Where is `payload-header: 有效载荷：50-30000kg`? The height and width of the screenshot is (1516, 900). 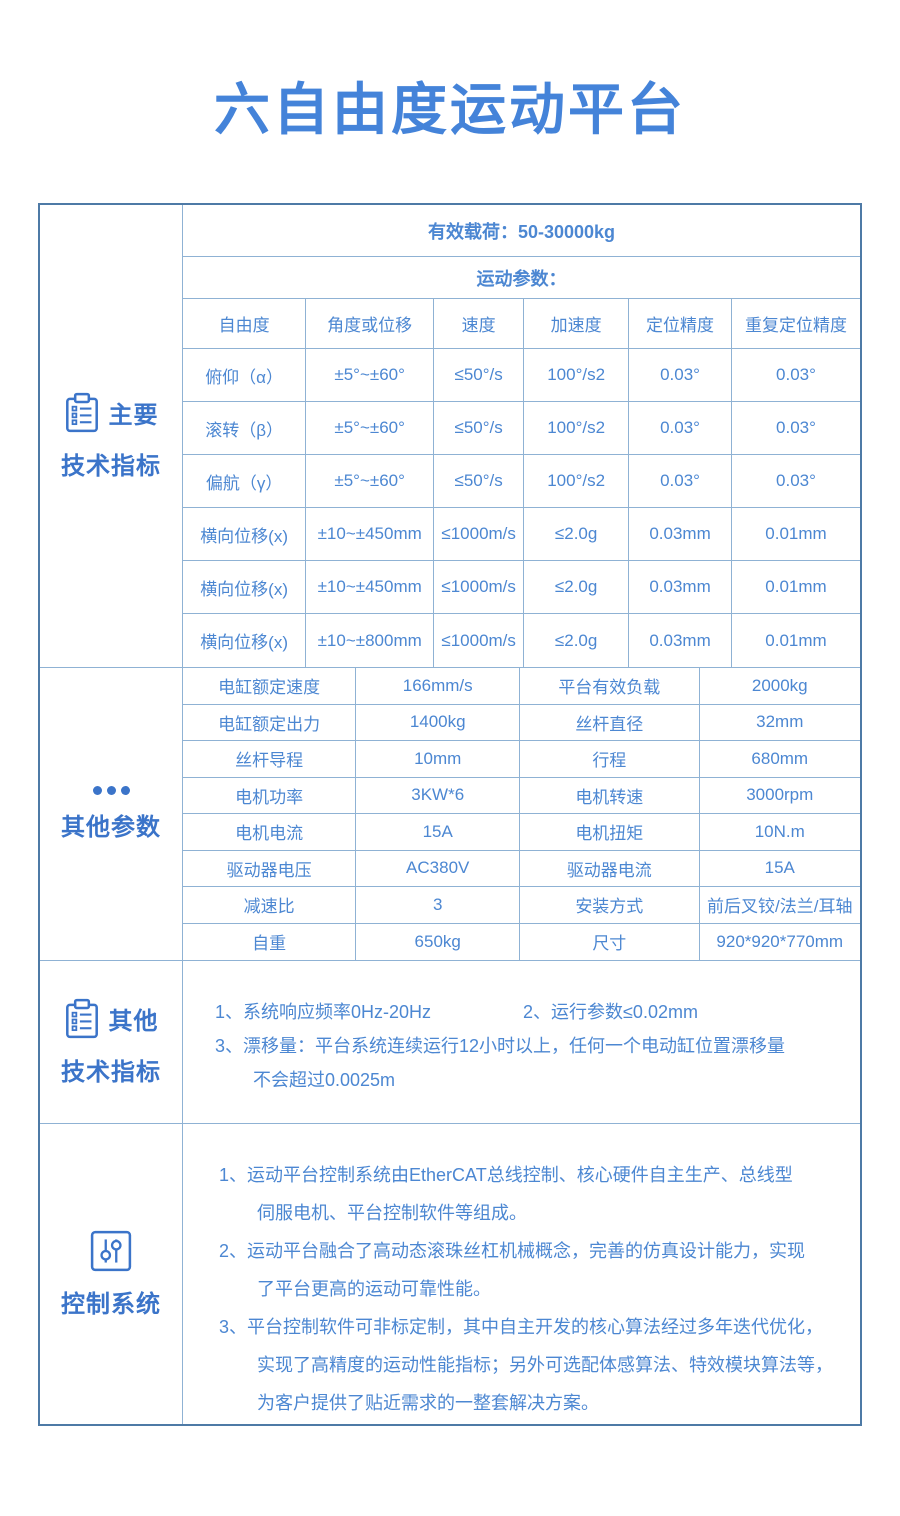
payload-header: 有效载荷：50-30000kg is located at coordinates (521, 231).